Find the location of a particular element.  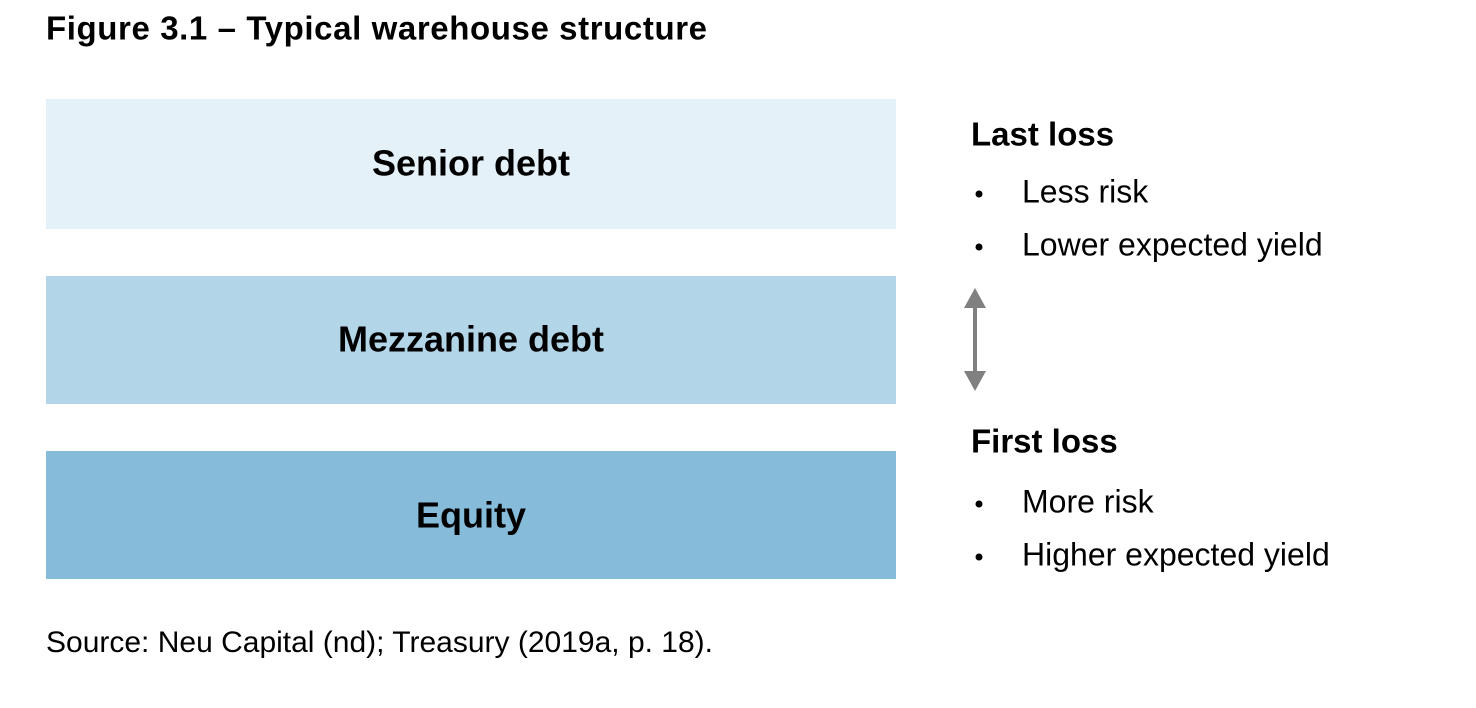

tier-label: Equity is located at coordinates (471, 515).